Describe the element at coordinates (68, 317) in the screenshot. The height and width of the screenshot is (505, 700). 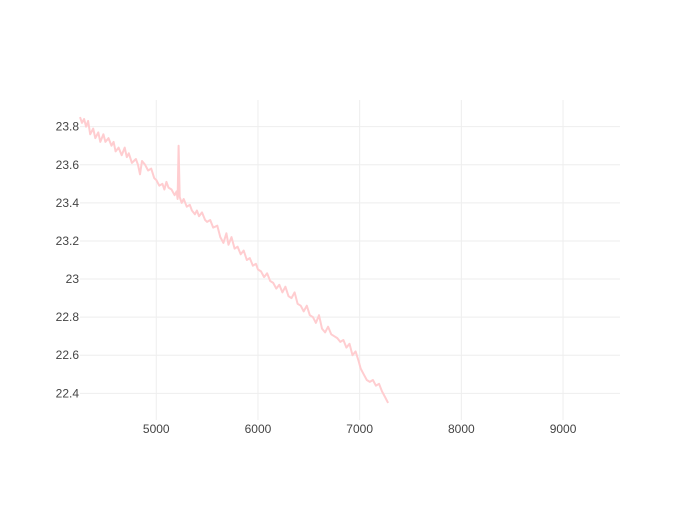
I see `y-tick-label: 22.8` at that location.